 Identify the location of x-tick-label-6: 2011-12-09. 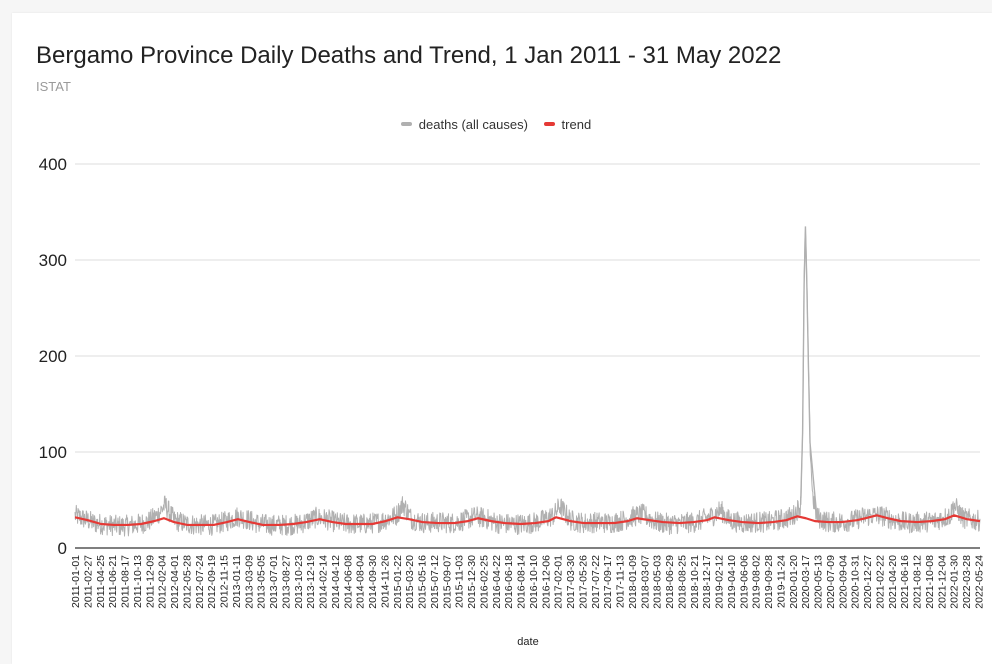
(150, 581).